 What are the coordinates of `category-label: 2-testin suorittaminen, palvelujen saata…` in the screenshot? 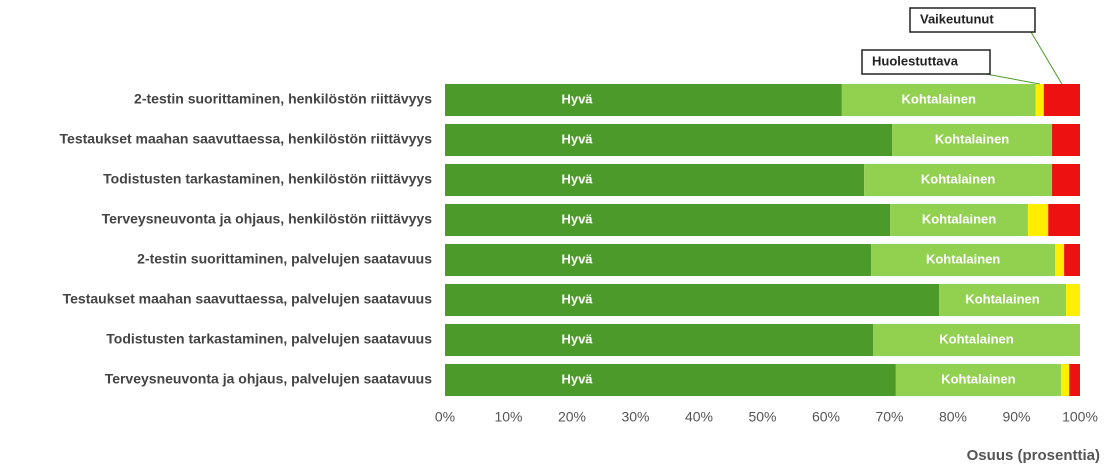 It's located at (284, 259).